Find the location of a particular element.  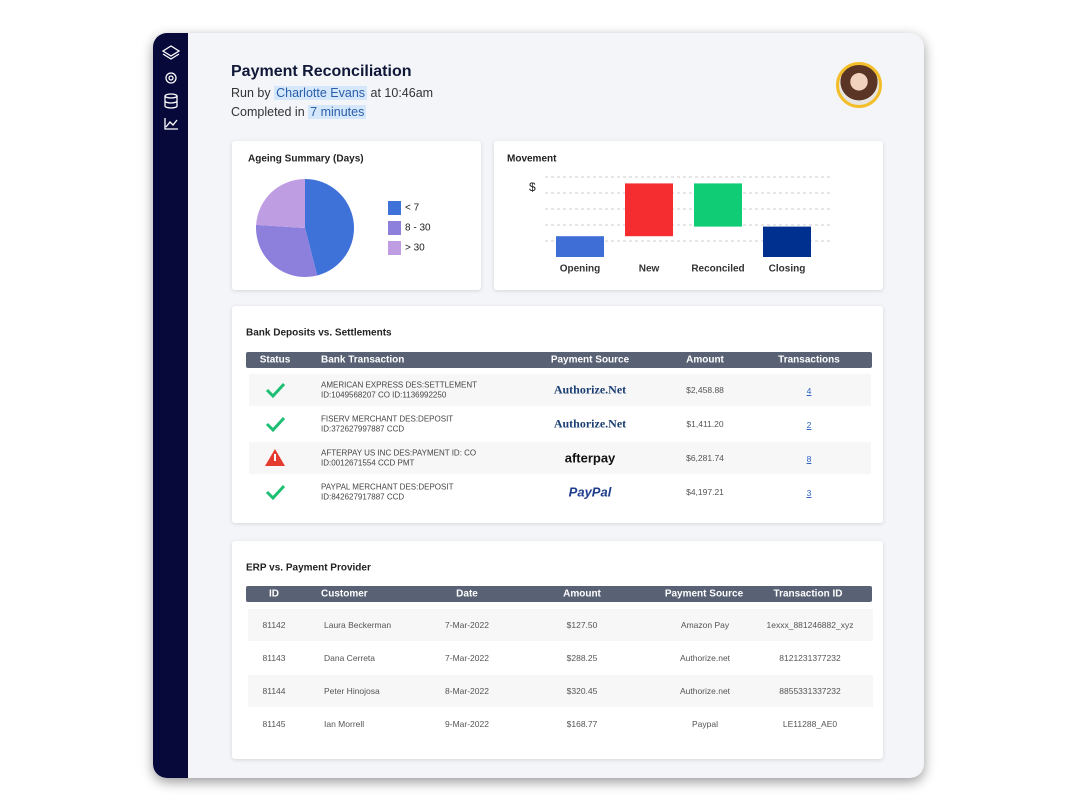

legend-label: 8 - 30 is located at coordinates (418, 228).